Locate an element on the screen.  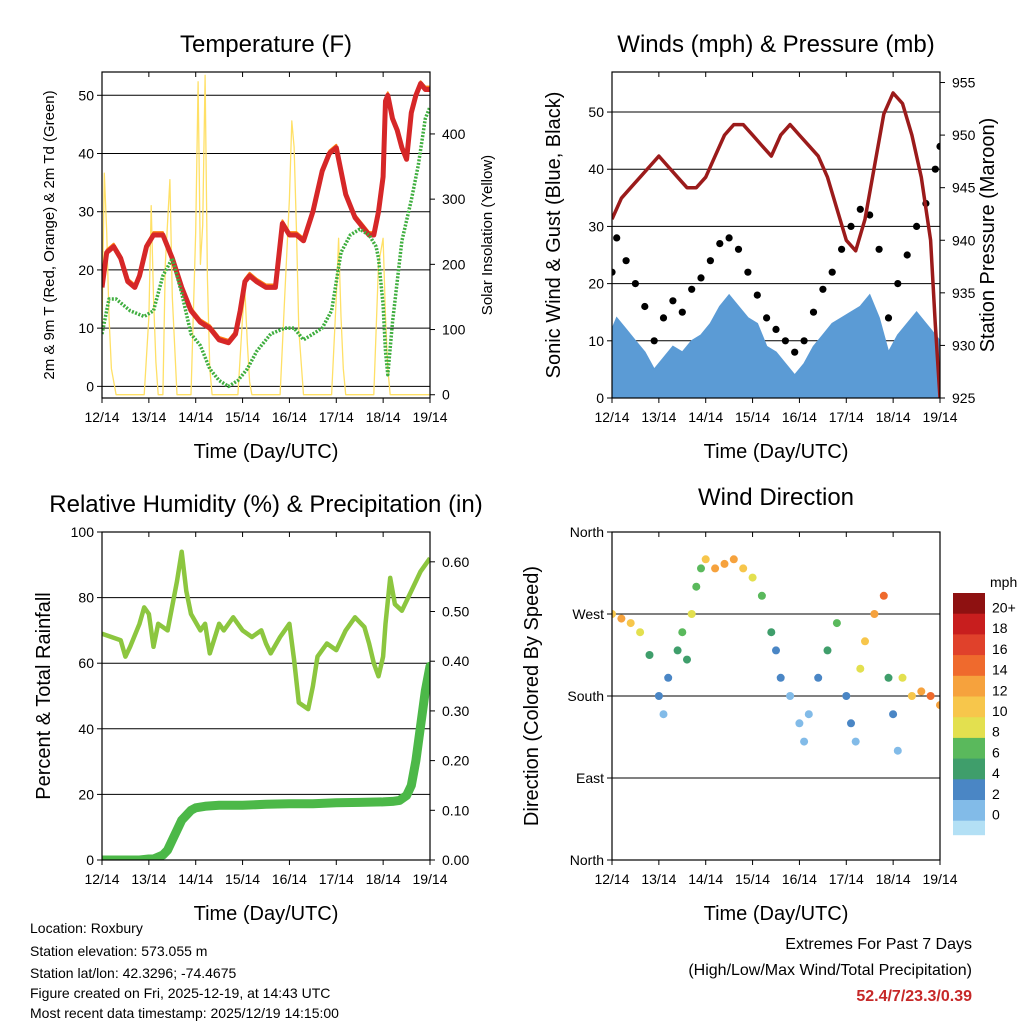
wind_direction-xtick-label: 17/14 is located at coordinates (846, 879).